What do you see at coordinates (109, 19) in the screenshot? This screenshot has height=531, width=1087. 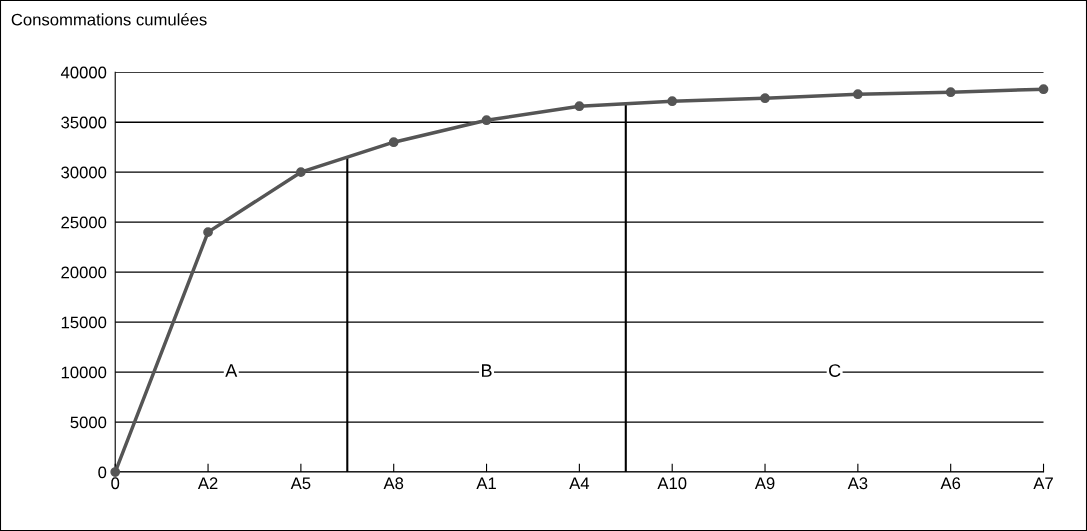 I see `y-axis-title: Consommations cumulées` at bounding box center [109, 19].